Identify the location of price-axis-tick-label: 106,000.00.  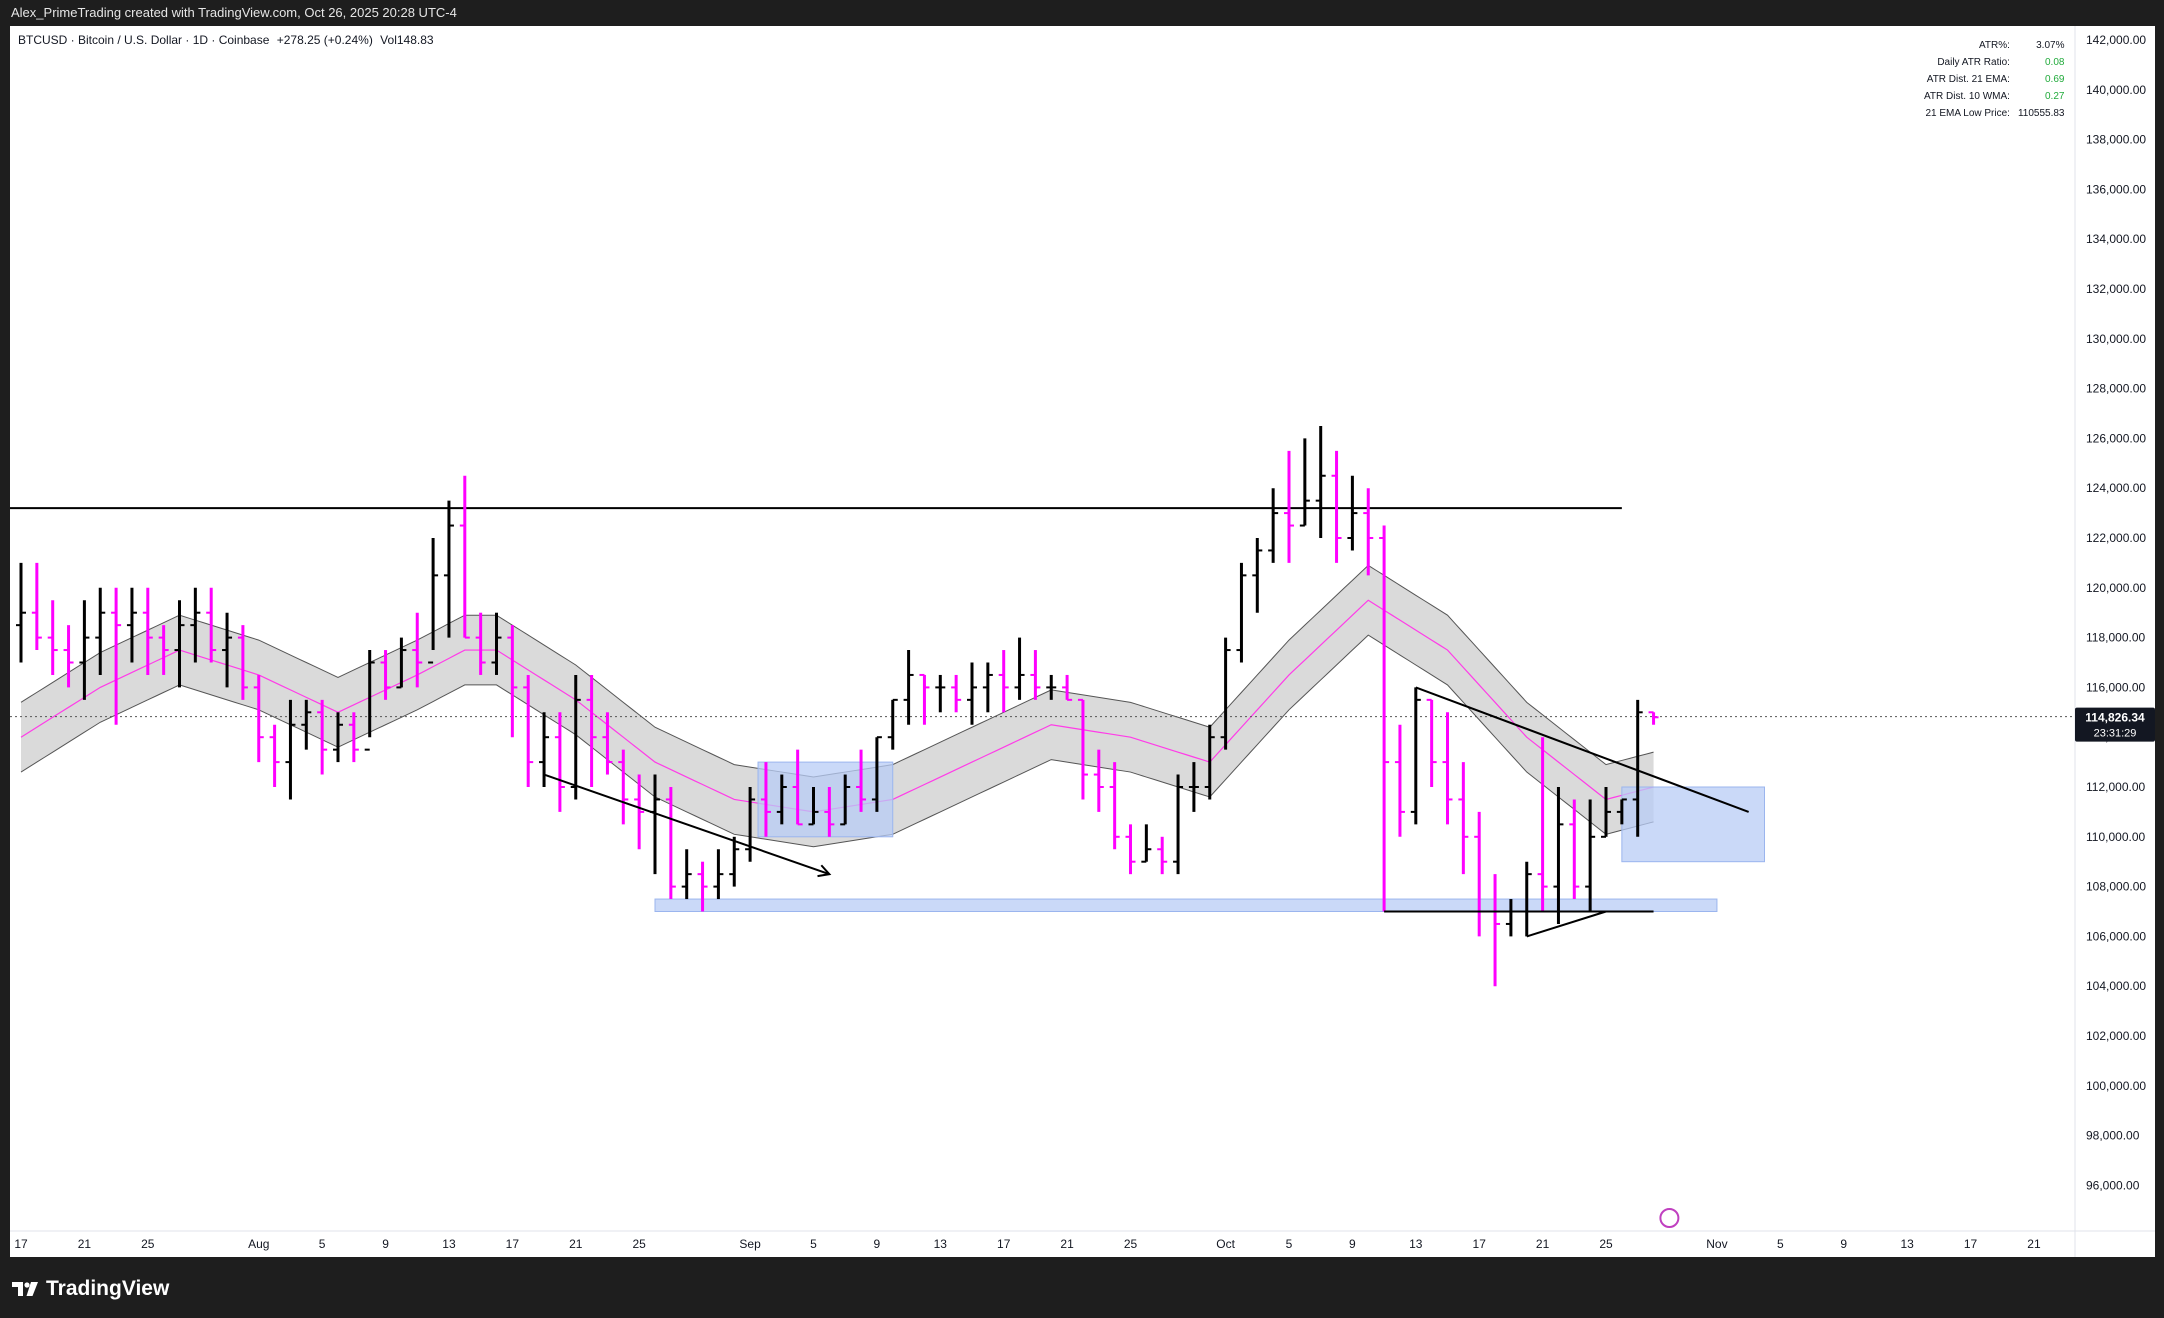
(2116, 936).